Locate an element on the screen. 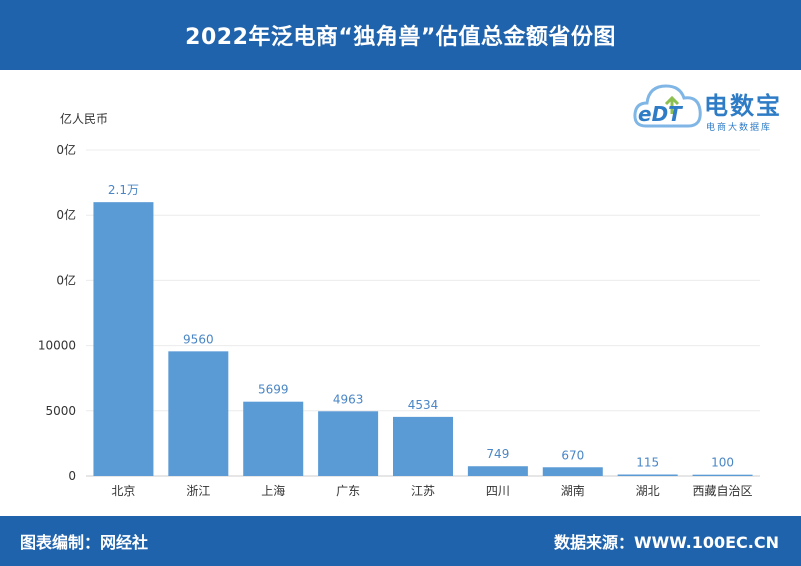 The height and width of the screenshot is (566, 801). chart-title: 2022年泛电商“独角兽”估值总金额省份图 is located at coordinates (400, 37).